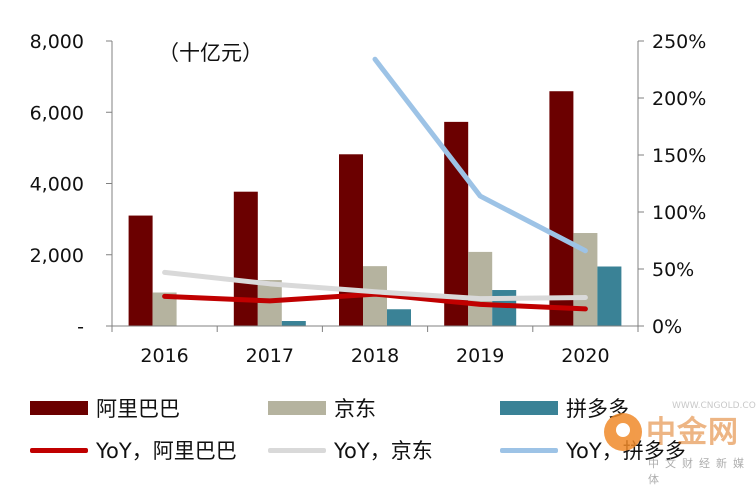 The width and height of the screenshot is (756, 487). What do you see at coordinates (270, 356) in the screenshot?
I see `x-tick-label-2017: 2017` at bounding box center [270, 356].